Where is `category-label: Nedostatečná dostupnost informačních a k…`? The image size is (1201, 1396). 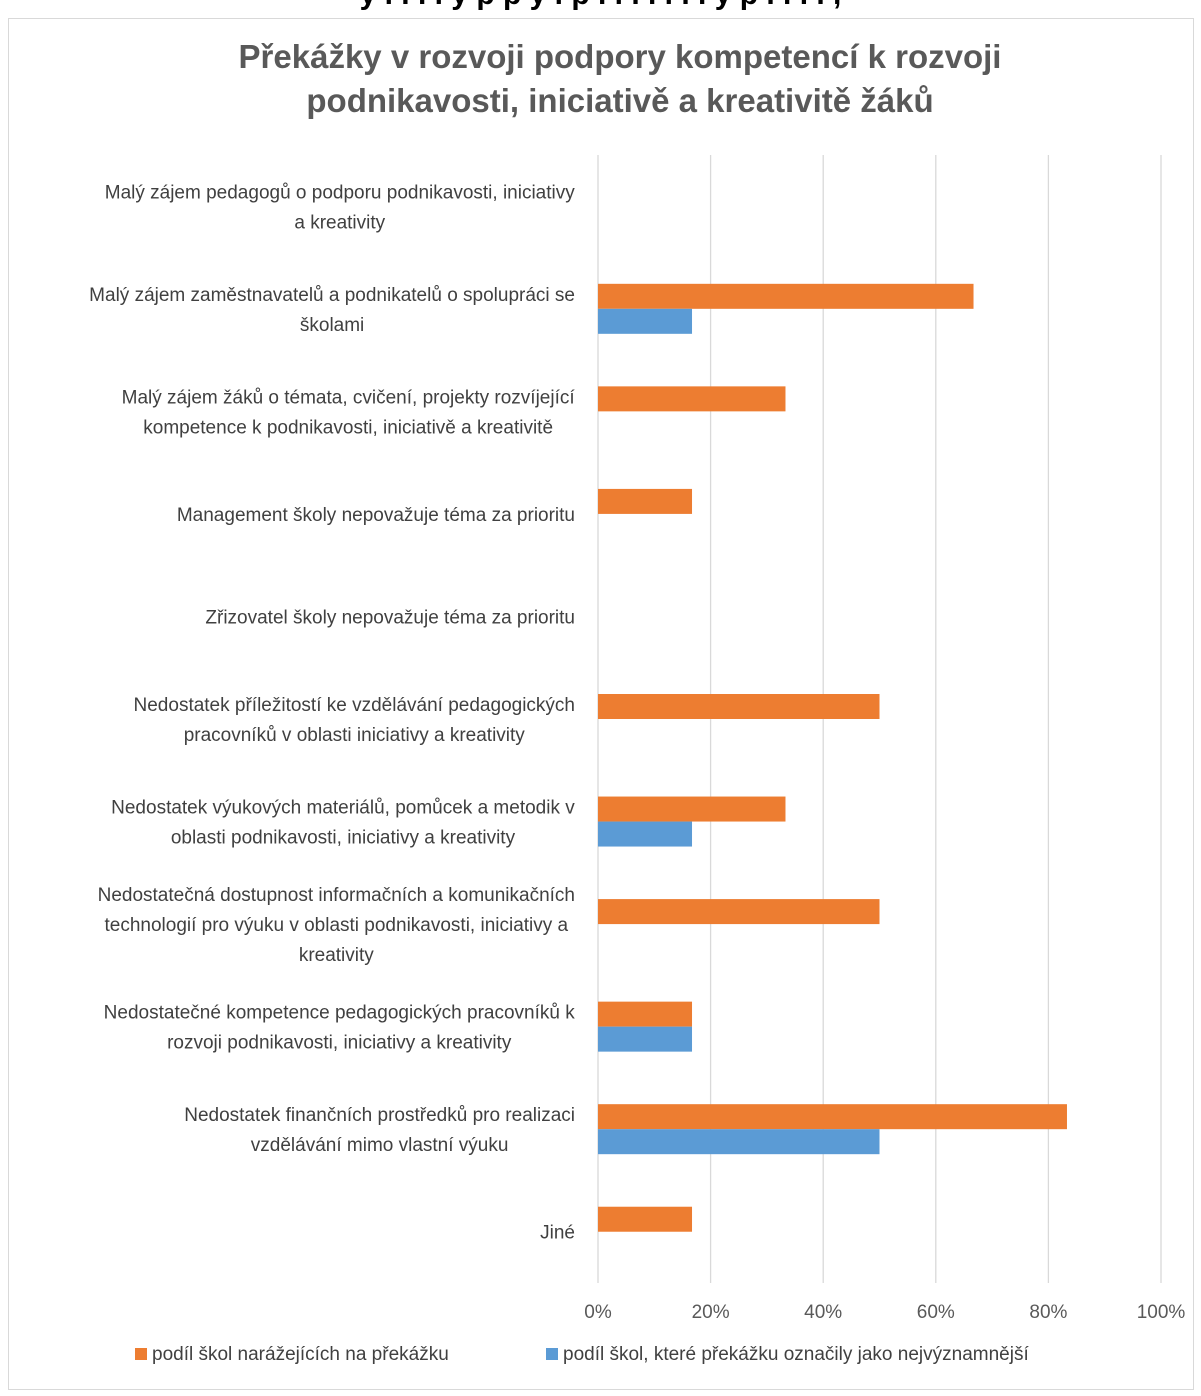
category-label: Nedostatečná dostupnost informačních a k… is located at coordinates (336, 925).